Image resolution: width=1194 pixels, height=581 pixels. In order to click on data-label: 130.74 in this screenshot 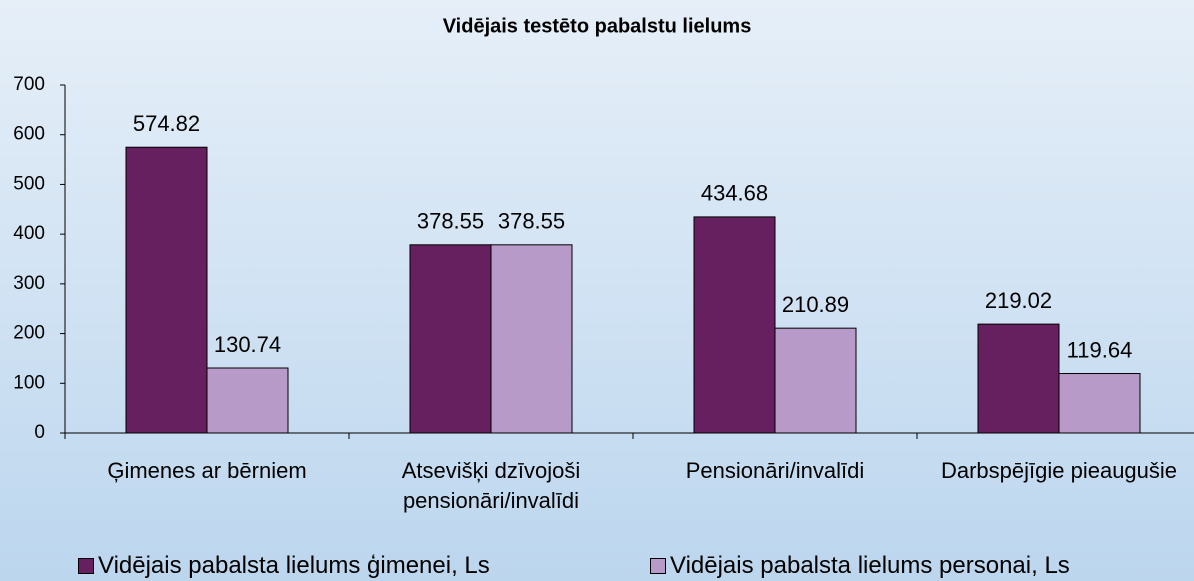, I will do `click(247, 344)`.